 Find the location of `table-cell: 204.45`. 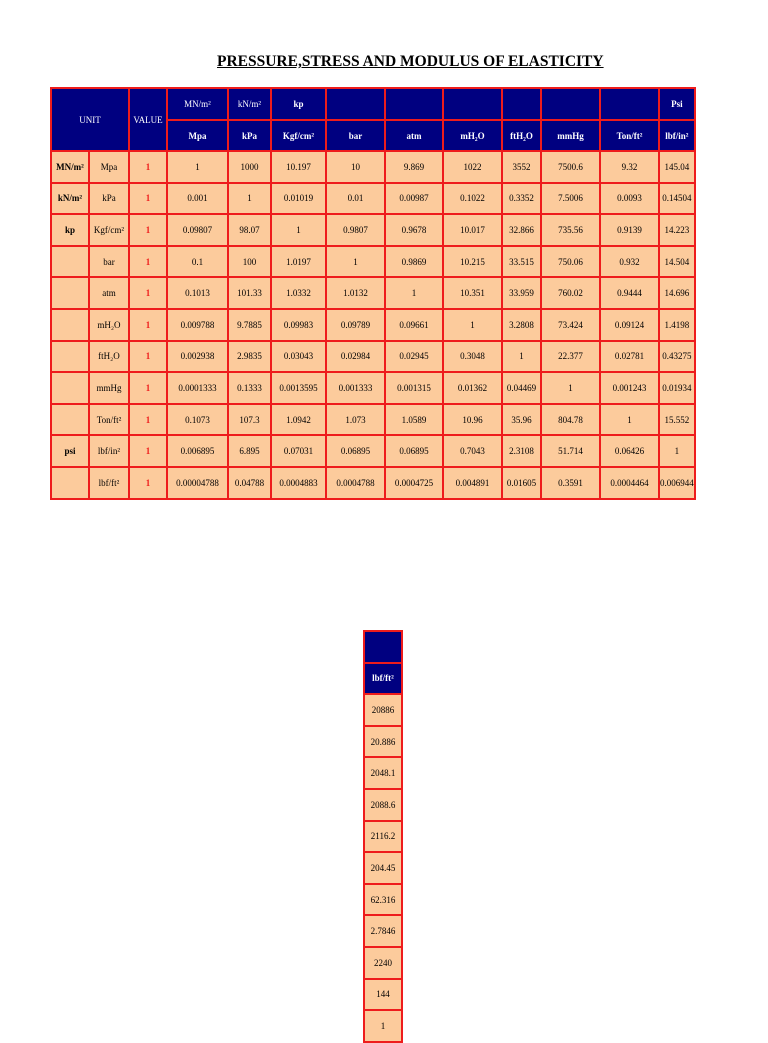

table-cell: 204.45 is located at coordinates (383, 868).